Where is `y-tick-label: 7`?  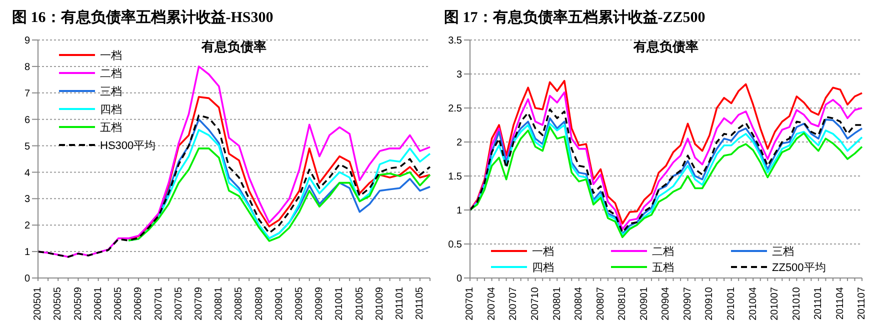 y-tick-label: 7 is located at coordinates (27, 94).